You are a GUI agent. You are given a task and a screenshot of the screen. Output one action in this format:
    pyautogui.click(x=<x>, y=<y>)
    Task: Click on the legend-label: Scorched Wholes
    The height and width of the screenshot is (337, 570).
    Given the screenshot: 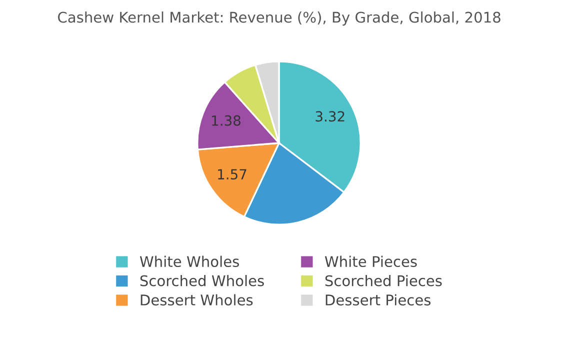 What is the action you would take?
    pyautogui.click(x=202, y=280)
    